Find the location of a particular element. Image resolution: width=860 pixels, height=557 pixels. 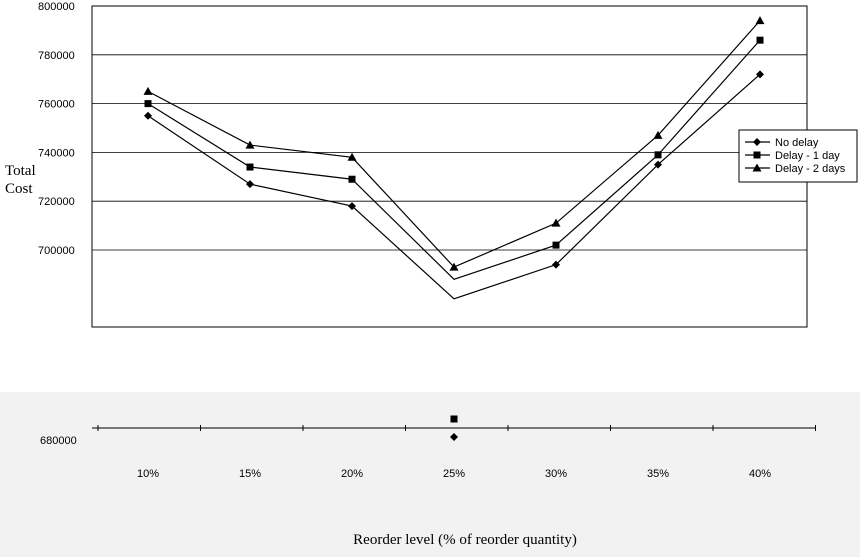

y-tick-label: 740000 is located at coordinates (56, 153).